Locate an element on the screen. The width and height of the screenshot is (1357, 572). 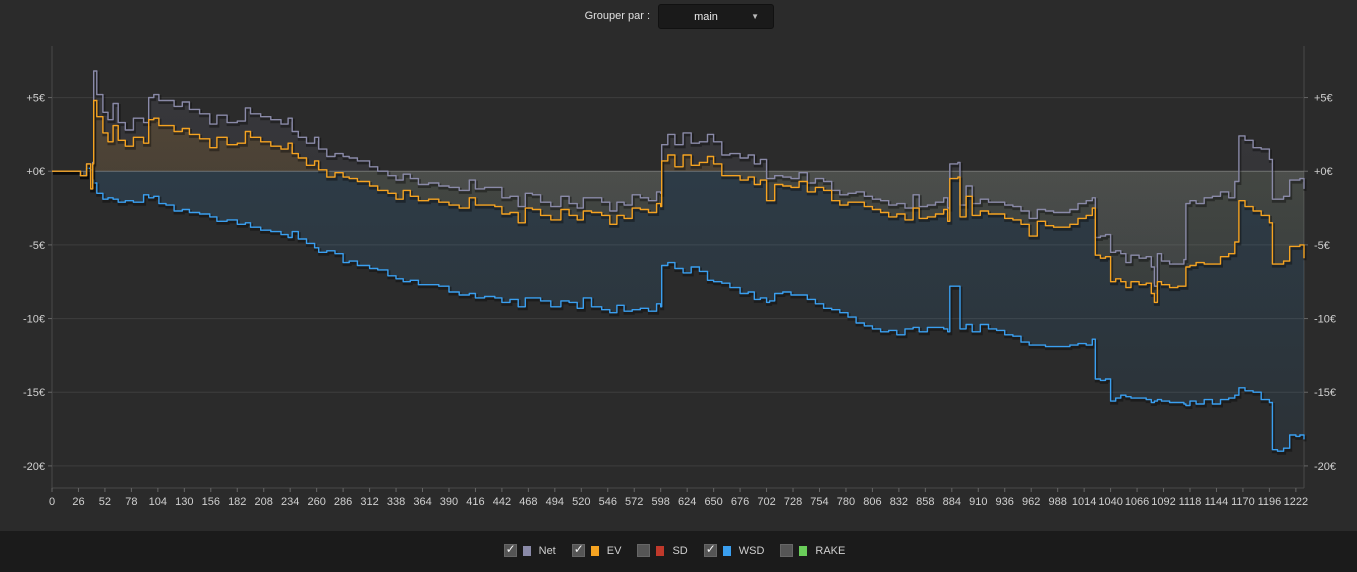
x-tick-label: 910 is located at coordinates (978, 502).